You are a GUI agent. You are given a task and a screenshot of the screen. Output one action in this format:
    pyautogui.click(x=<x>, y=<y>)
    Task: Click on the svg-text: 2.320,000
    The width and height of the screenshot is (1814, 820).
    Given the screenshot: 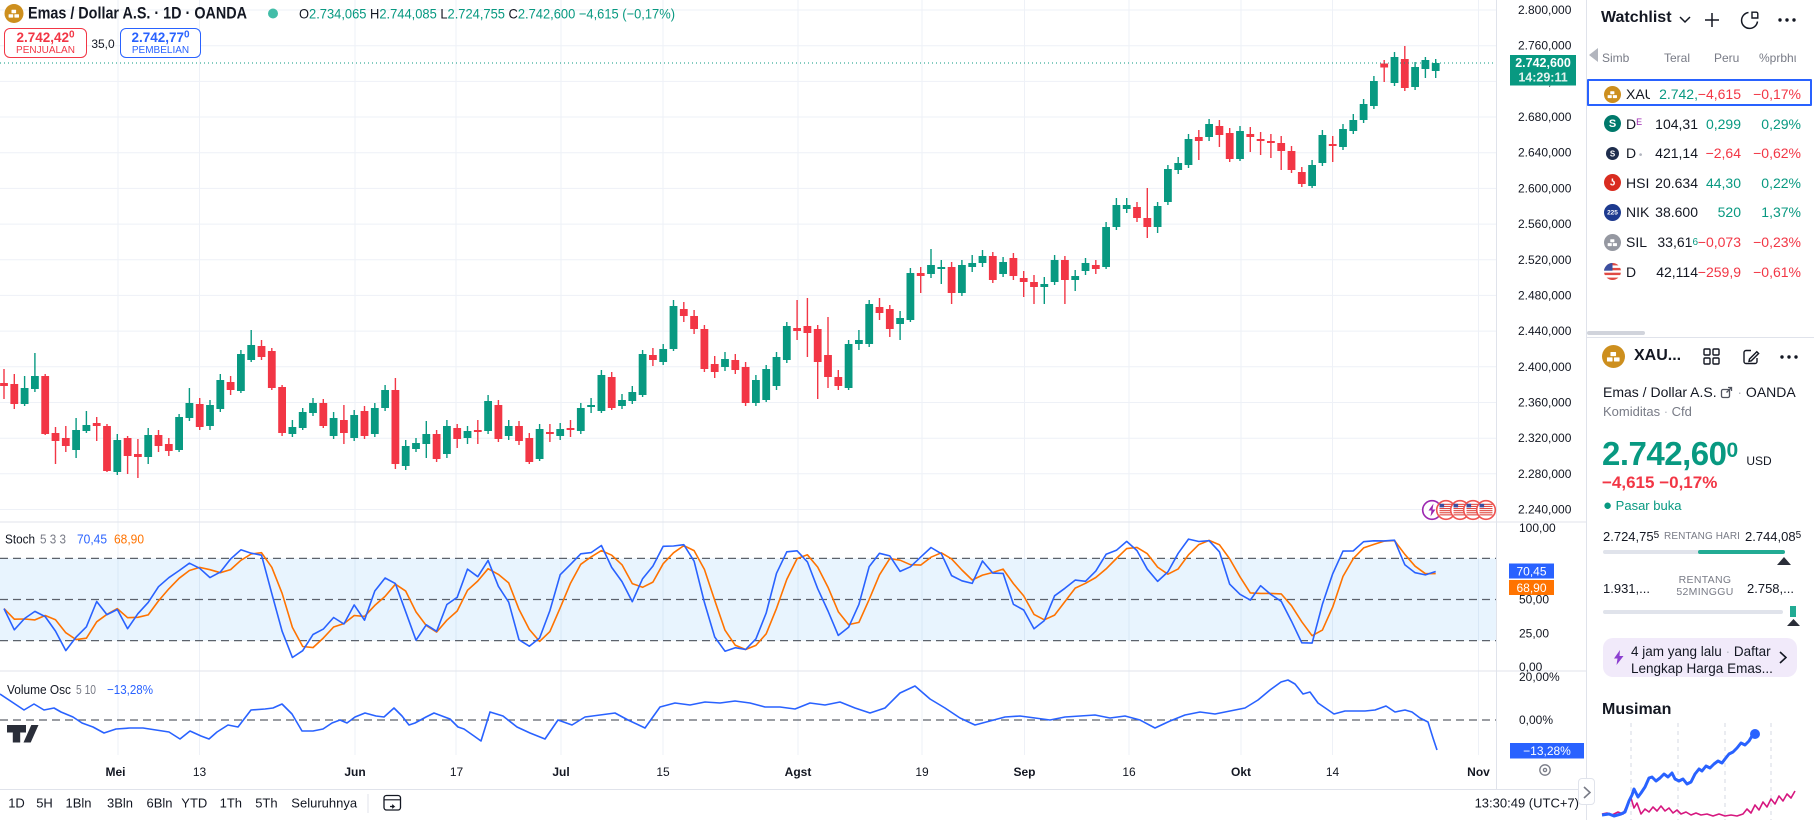 What is the action you would take?
    pyautogui.click(x=1545, y=438)
    